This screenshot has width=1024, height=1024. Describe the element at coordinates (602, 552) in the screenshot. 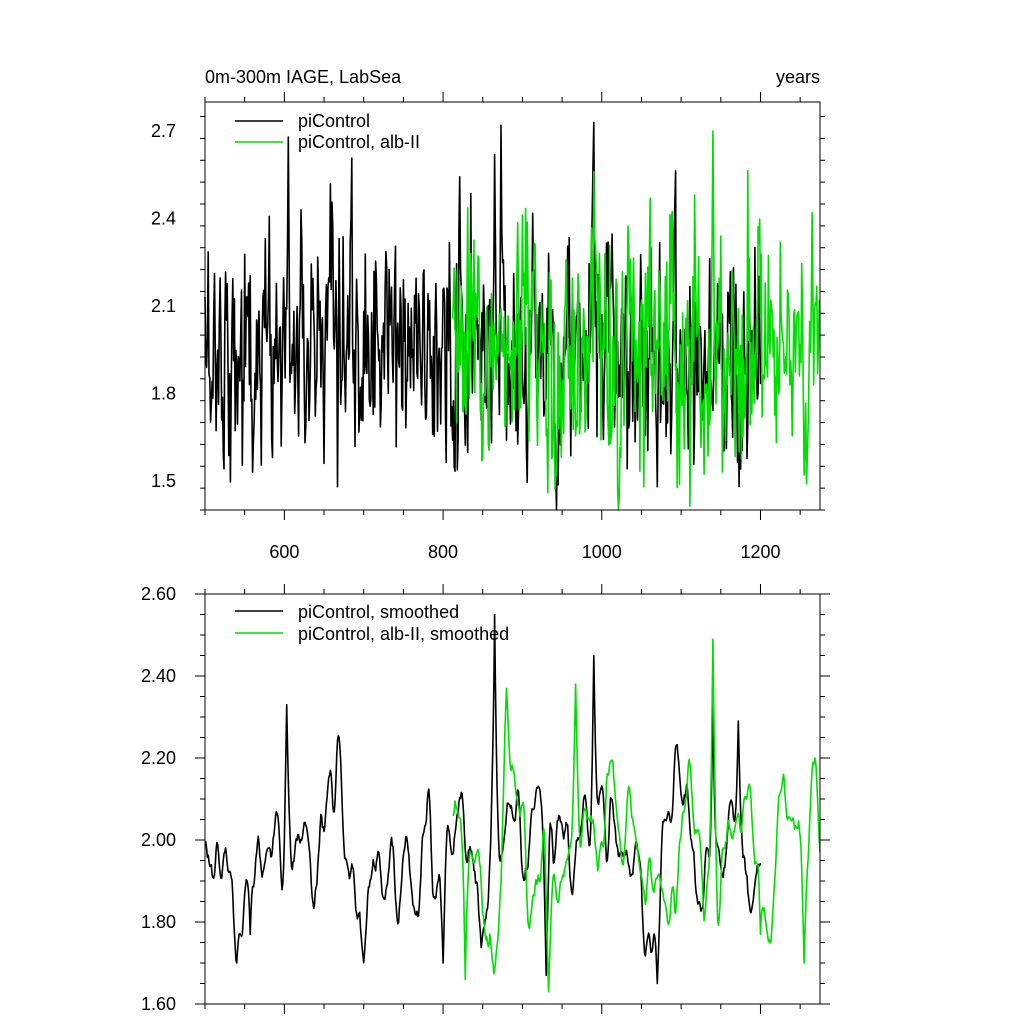

I see `x-tick-label: 1000` at that location.